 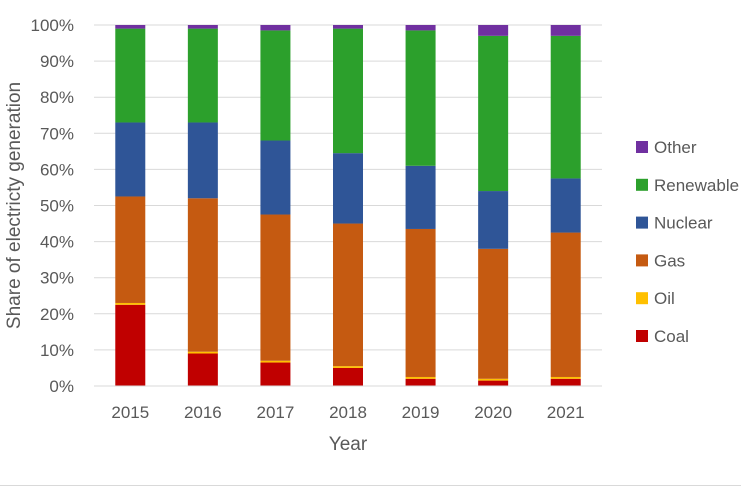 I want to click on bar-segment-oil-2015, so click(x=130, y=303).